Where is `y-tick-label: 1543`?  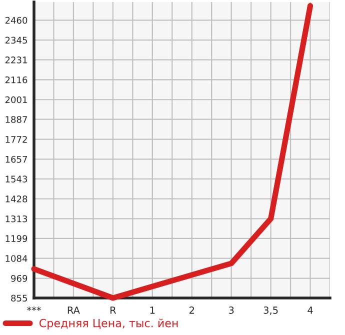 y-tick-label: 1543 is located at coordinates (17, 179).